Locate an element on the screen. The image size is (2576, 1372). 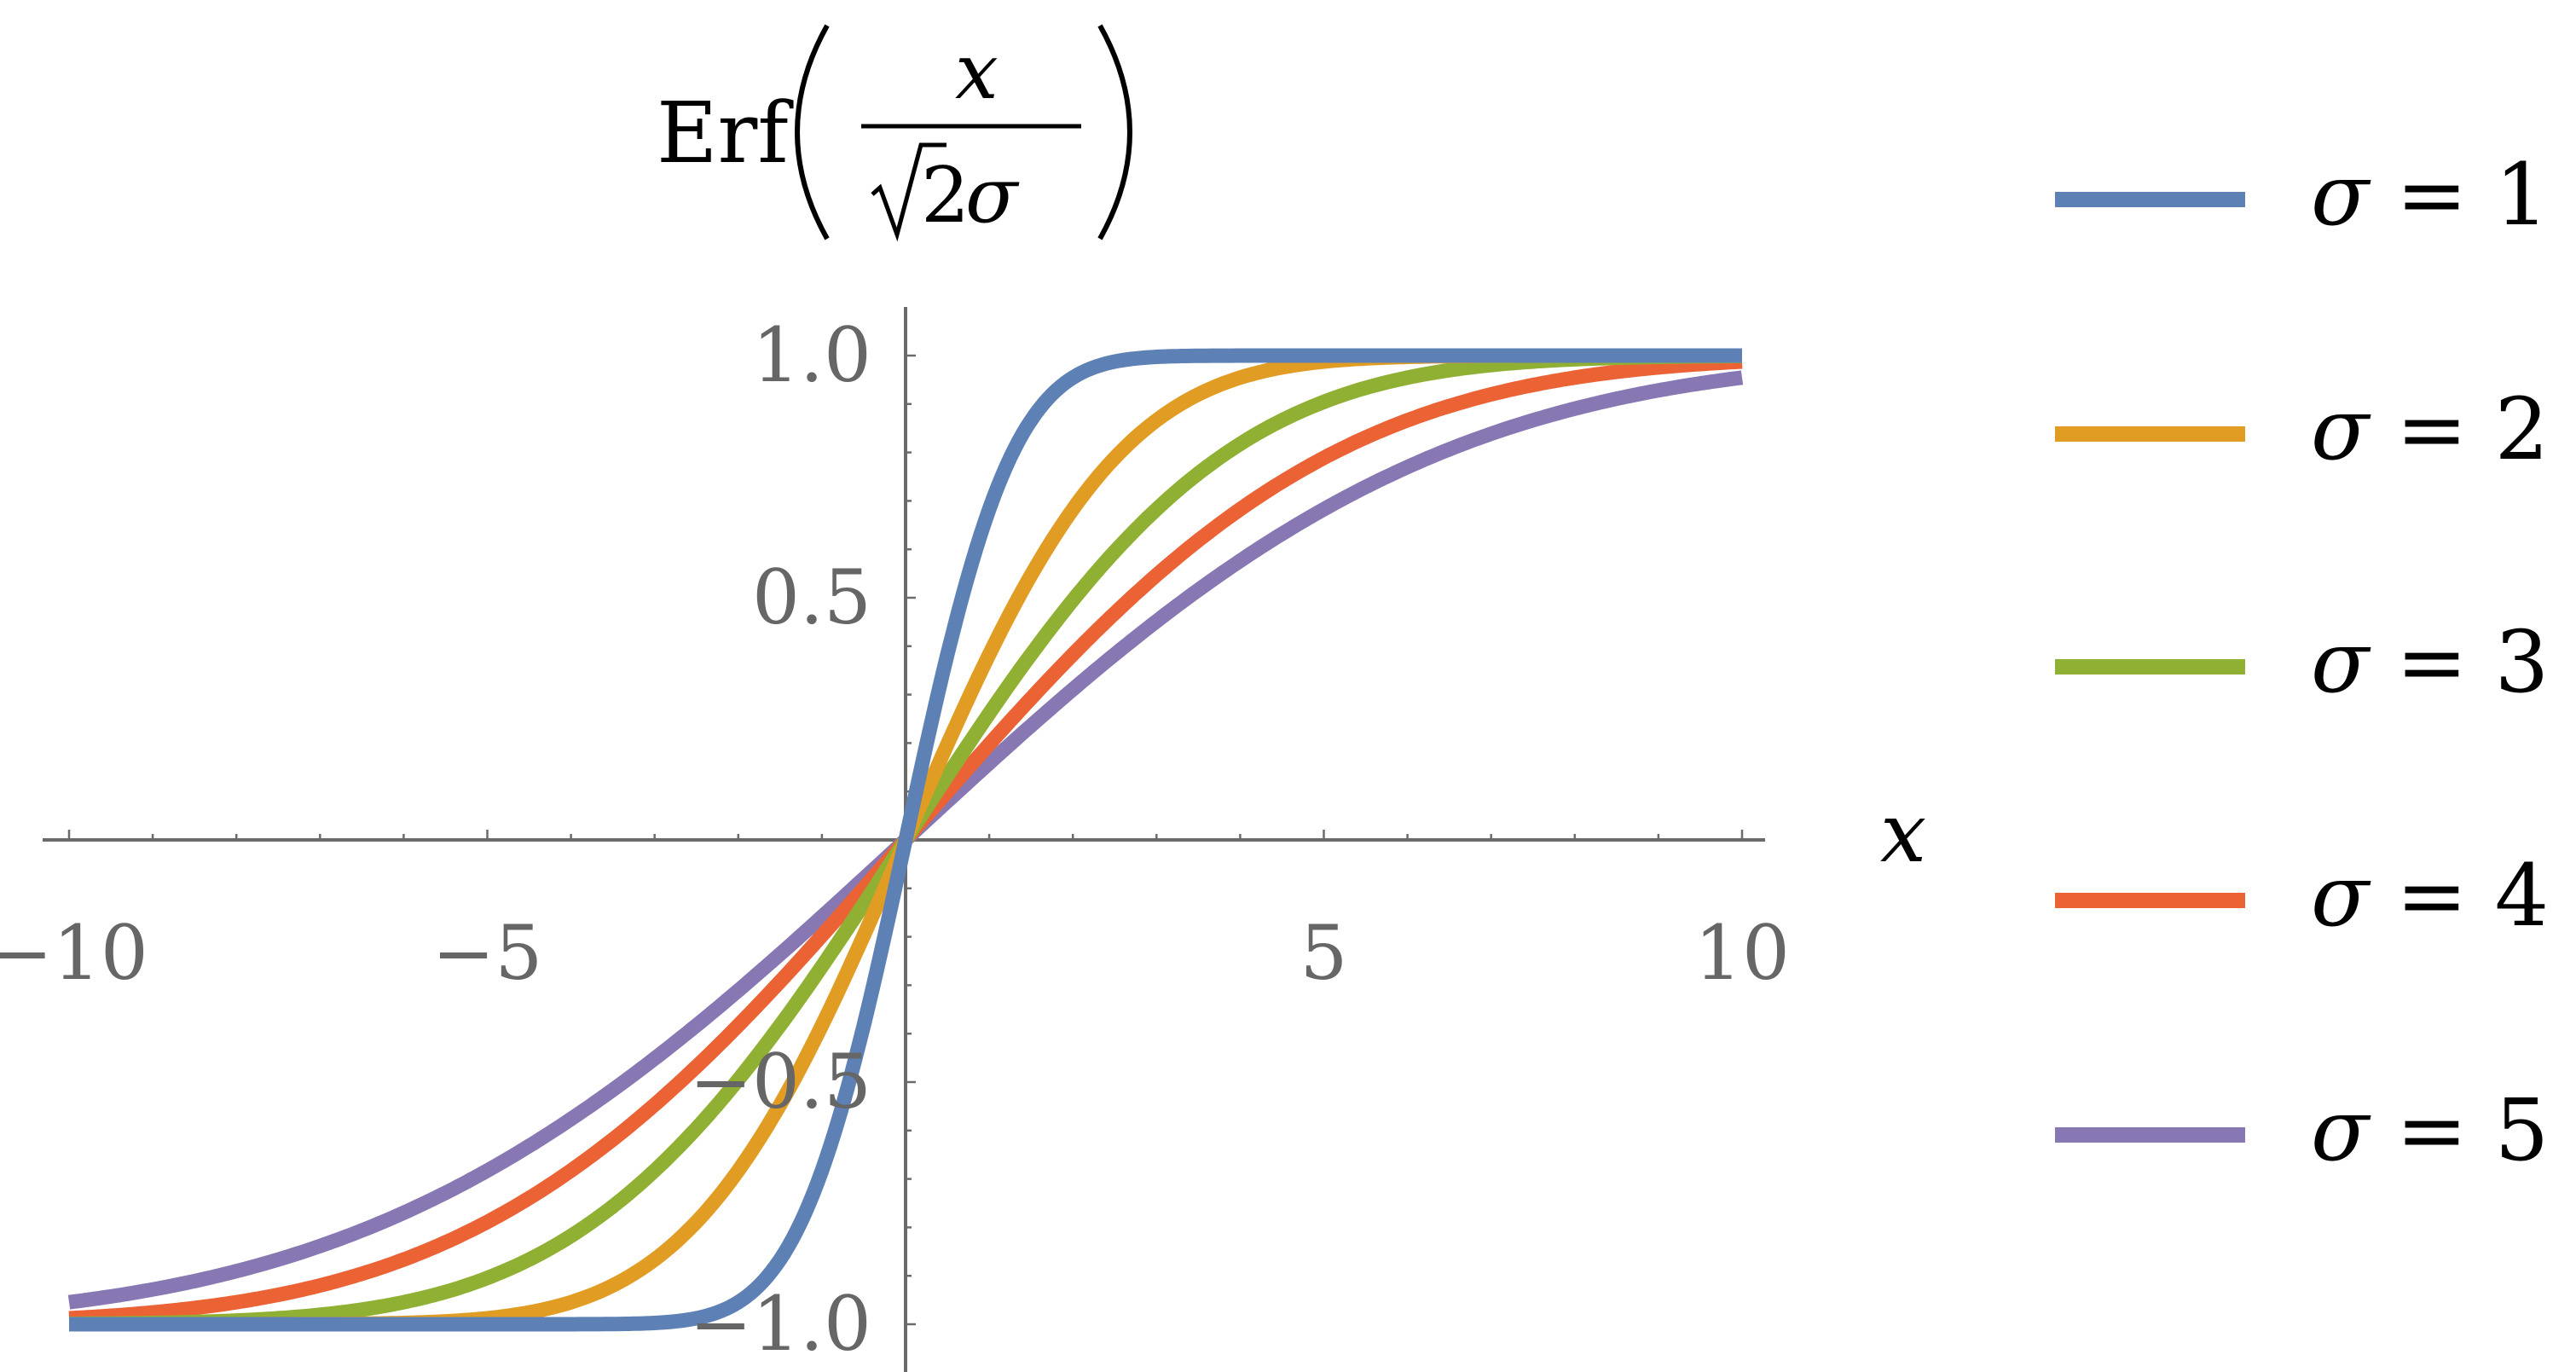
chart-title: Erf x 2 σ is located at coordinates (894, 133).